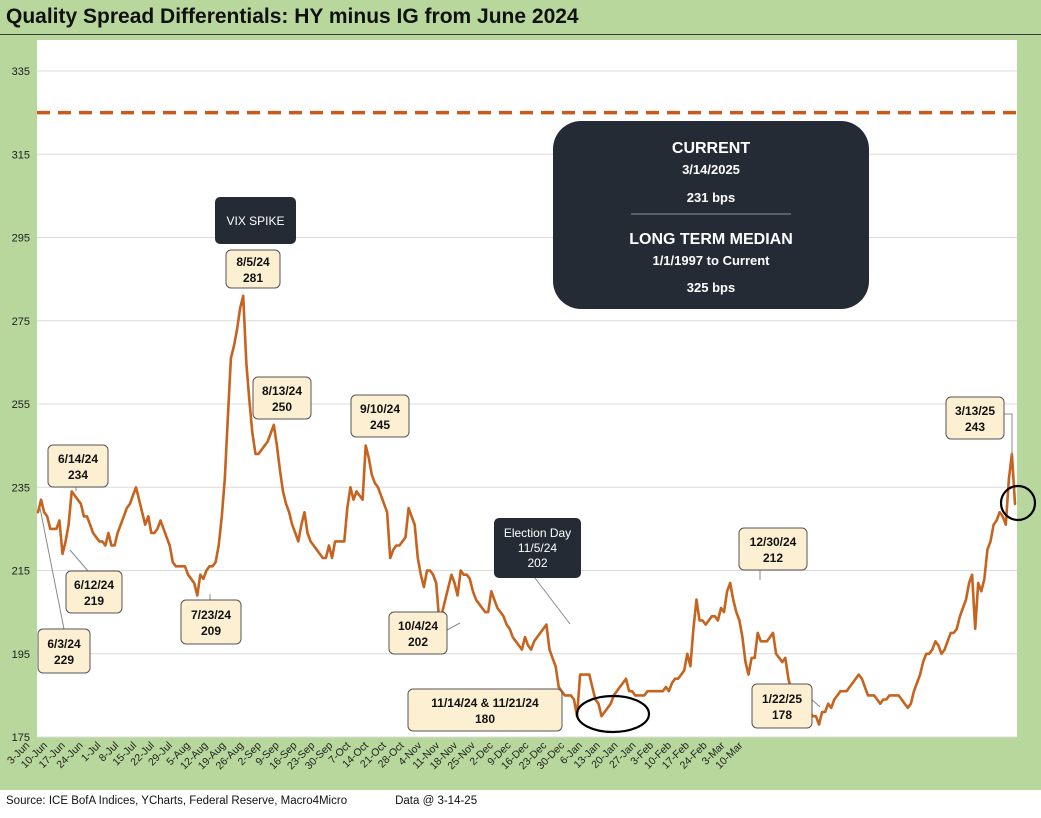 This screenshot has height=818, width=1041. I want to click on low-point-circle, so click(613, 714).